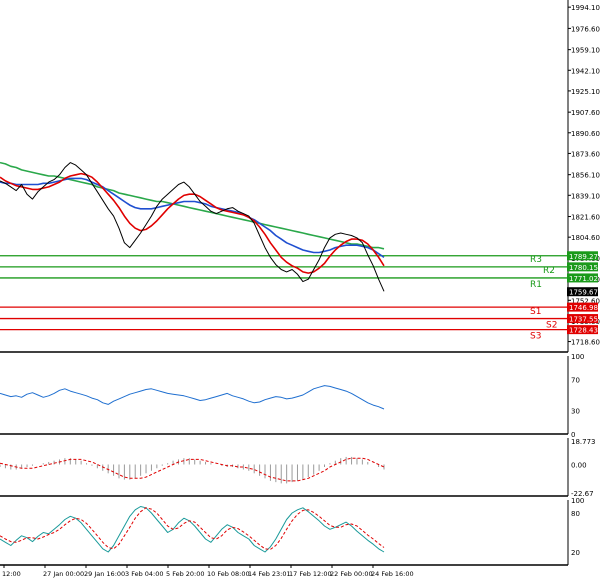 This screenshot has height=584, width=600. Describe the element at coordinates (585, 71) in the screenshot. I see `price-tick-label: 1942.10` at that location.